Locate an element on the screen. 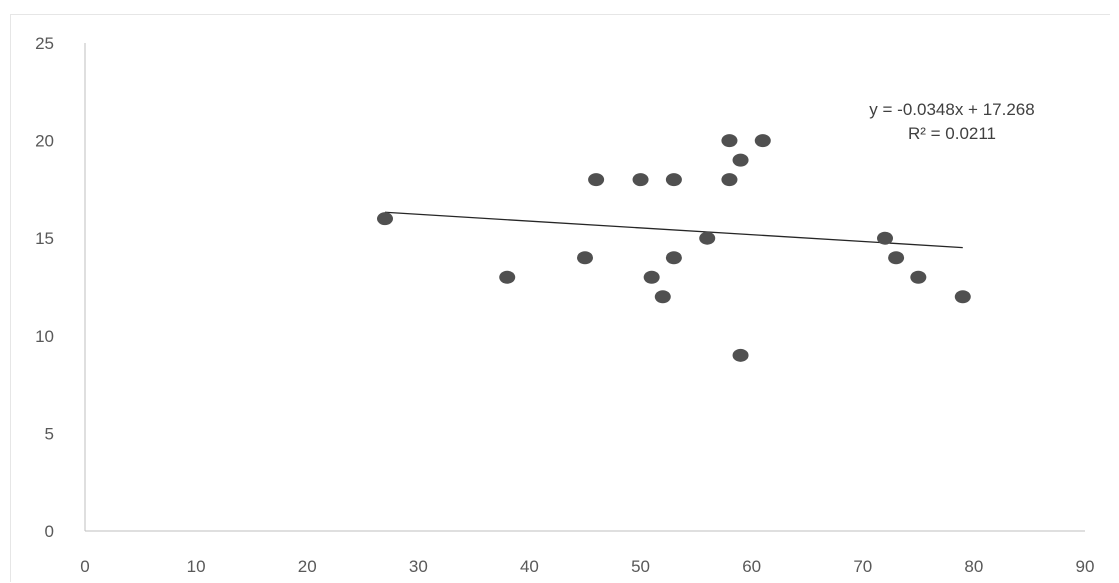  x-tick-labels: 0 10 20 30 40 50 60 70 80 90 is located at coordinates (587, 566).